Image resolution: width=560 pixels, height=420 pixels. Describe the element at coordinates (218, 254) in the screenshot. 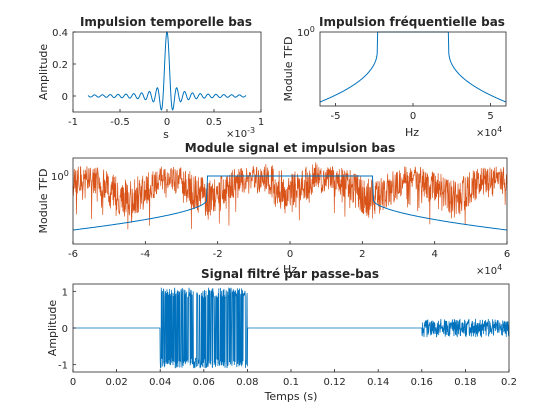

I see `panel3-xtick-label: -2` at that location.